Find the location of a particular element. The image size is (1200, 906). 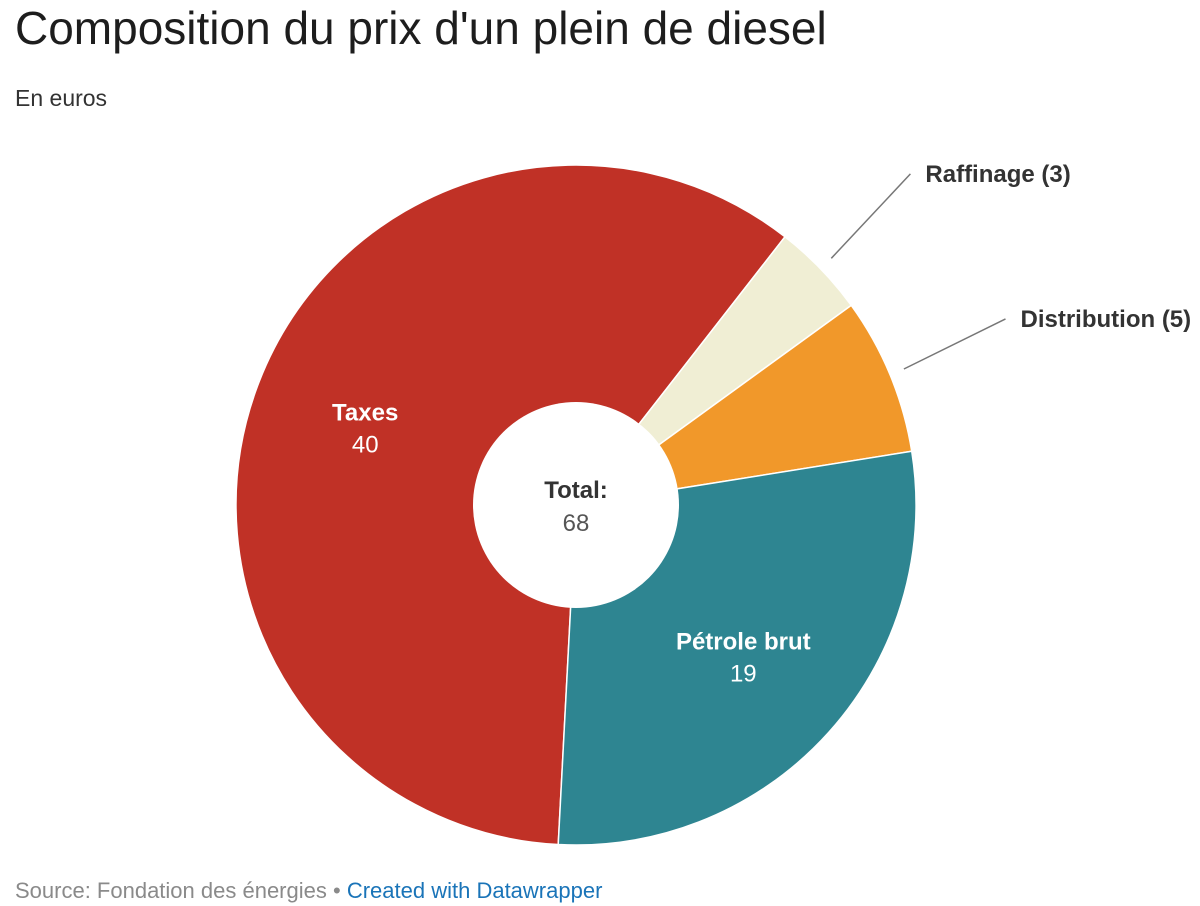

footer-source: Source: Fondation des énergies is located at coordinates (171, 890).